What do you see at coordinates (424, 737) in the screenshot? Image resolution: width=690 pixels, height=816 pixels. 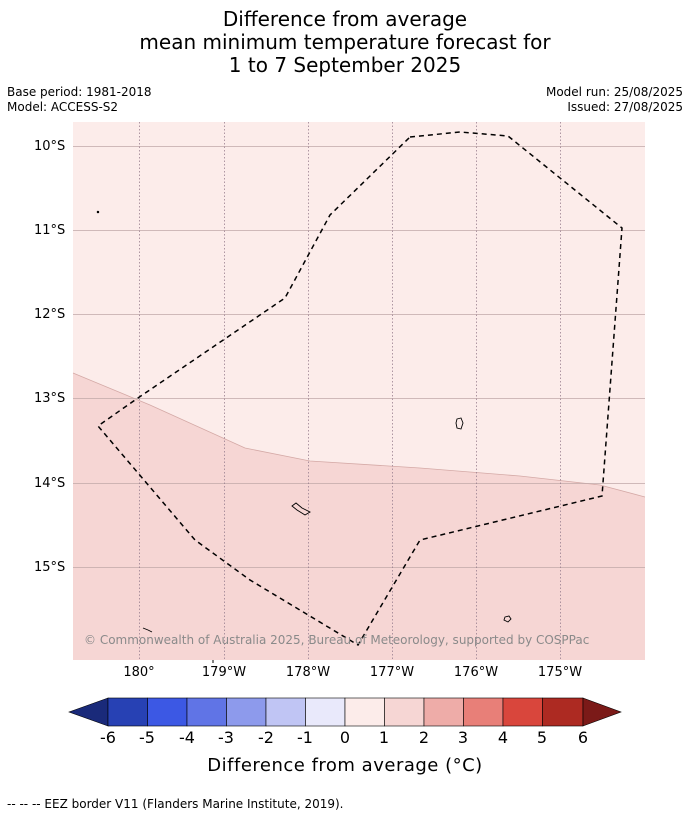 I see `colorbar-tick-p2: 2` at bounding box center [424, 737].